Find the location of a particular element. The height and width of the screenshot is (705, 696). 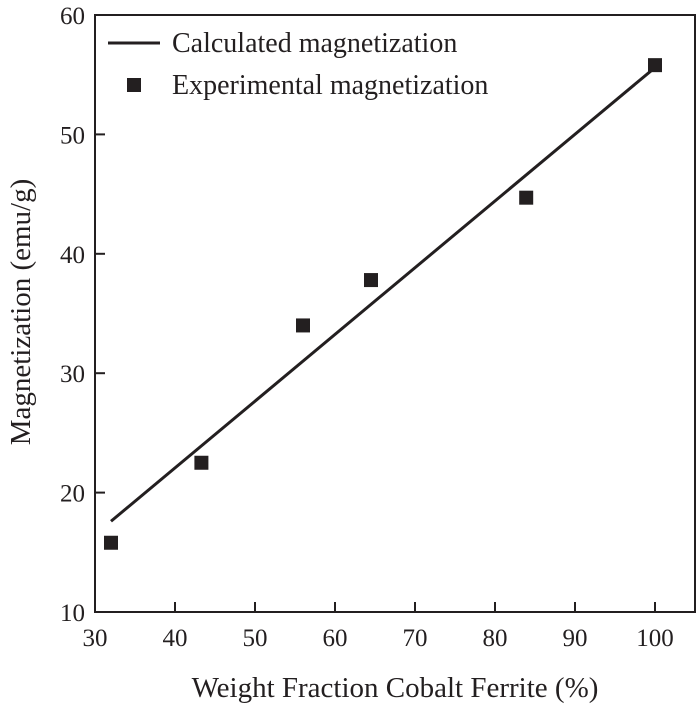

x-tick-label: 40 is located at coordinates (175, 638).